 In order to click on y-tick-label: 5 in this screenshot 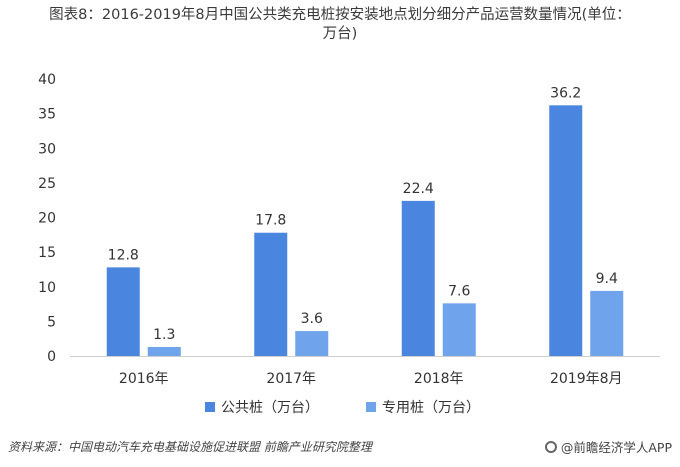, I will do `click(51, 322)`.